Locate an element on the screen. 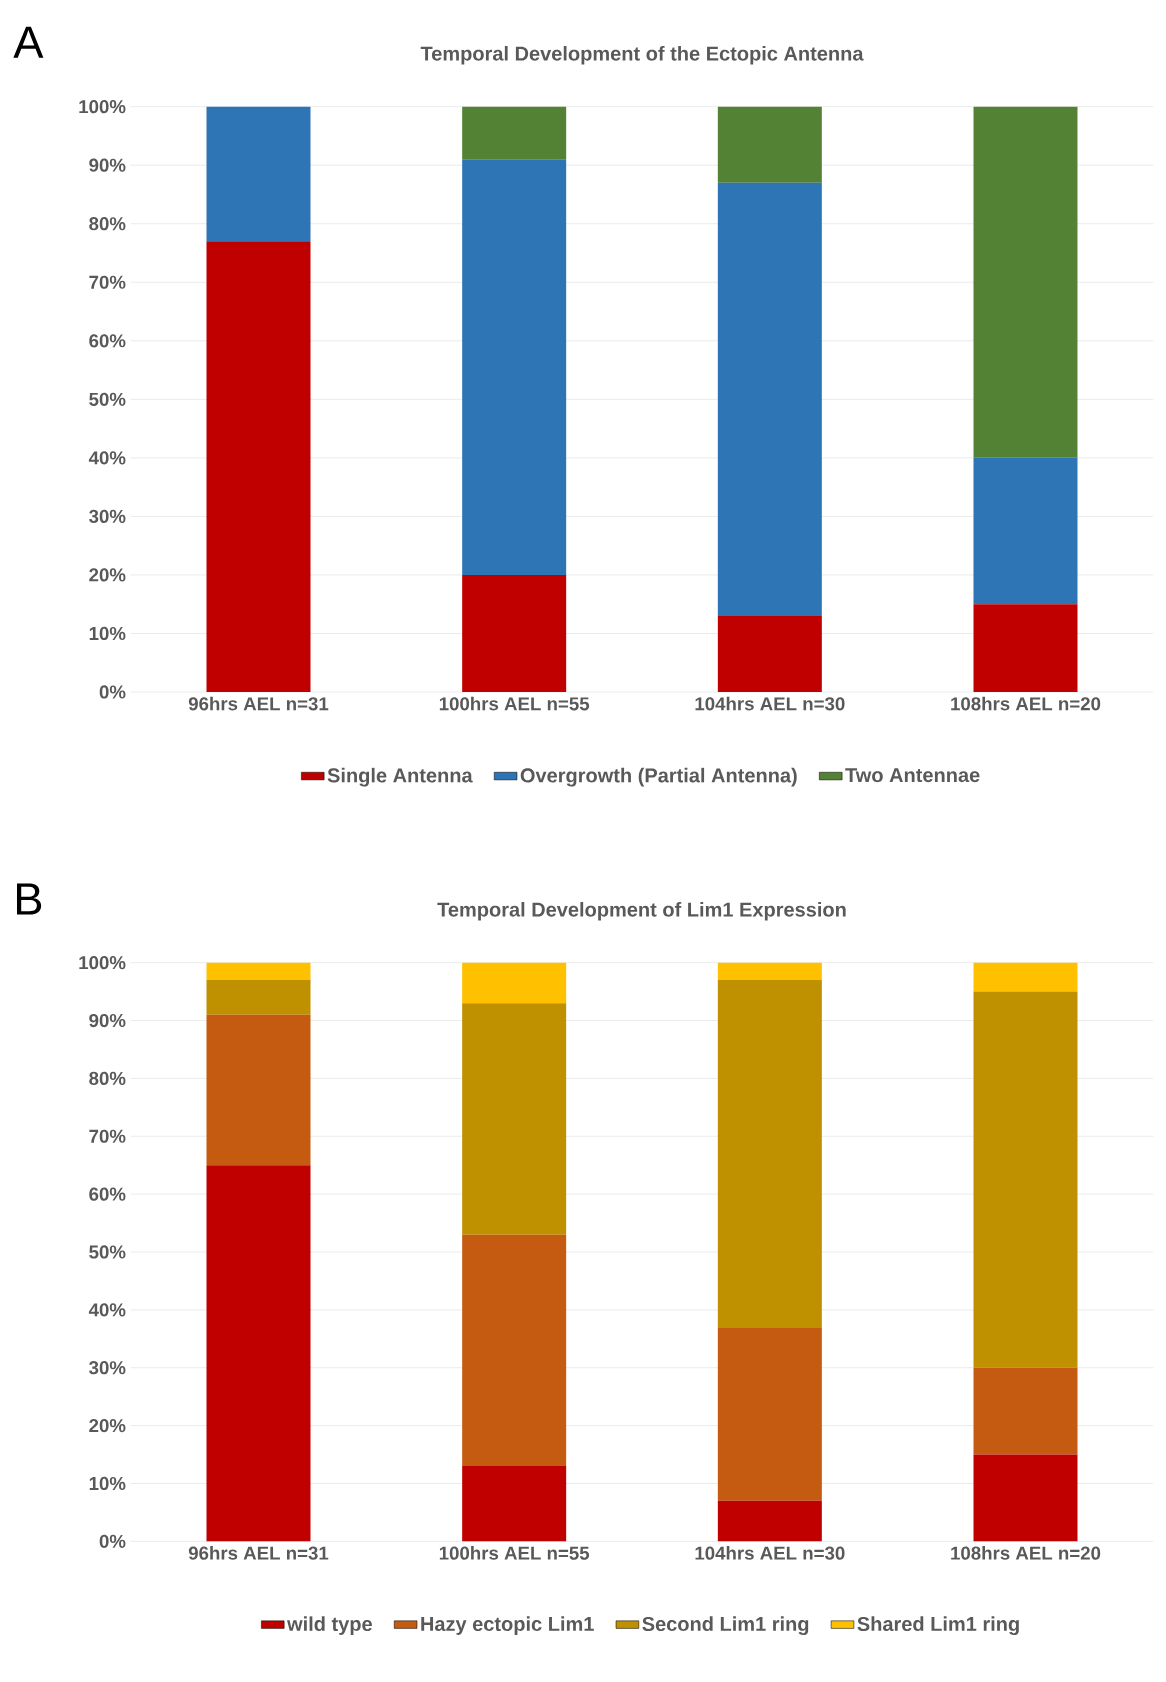 This screenshot has height=1682, width=1166. legend-label: Two Antennae is located at coordinates (912, 775).